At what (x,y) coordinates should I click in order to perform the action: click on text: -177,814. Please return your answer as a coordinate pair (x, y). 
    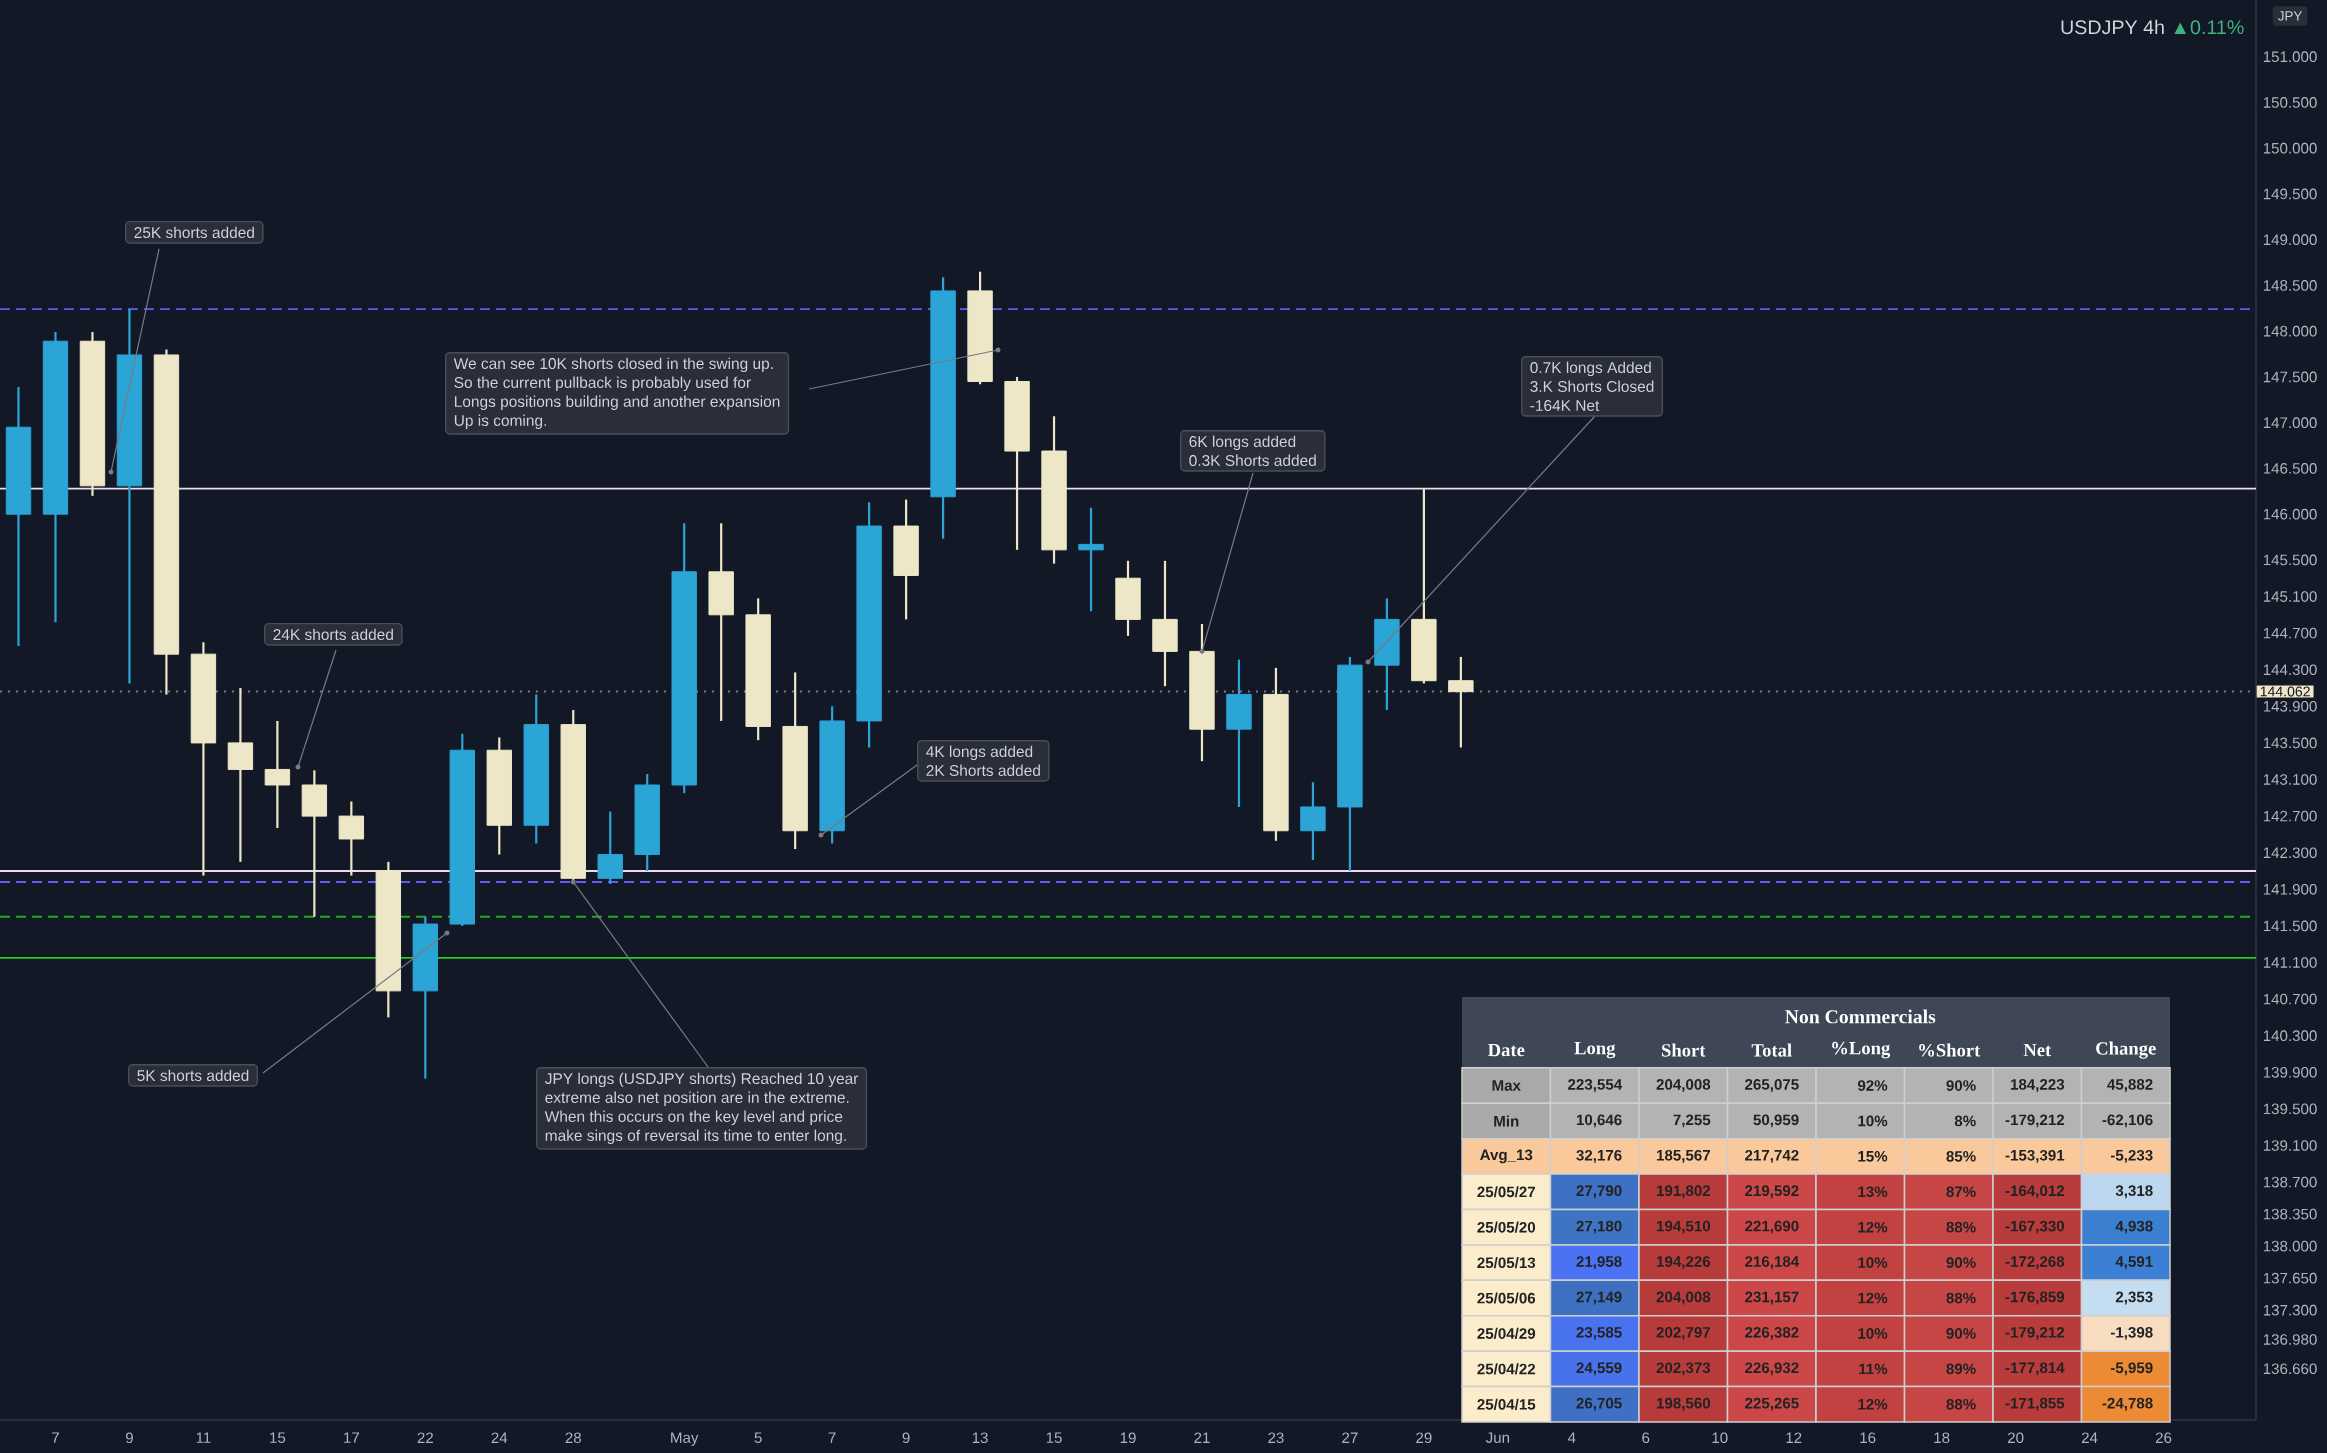
    Looking at the image, I should click on (2035, 1369).